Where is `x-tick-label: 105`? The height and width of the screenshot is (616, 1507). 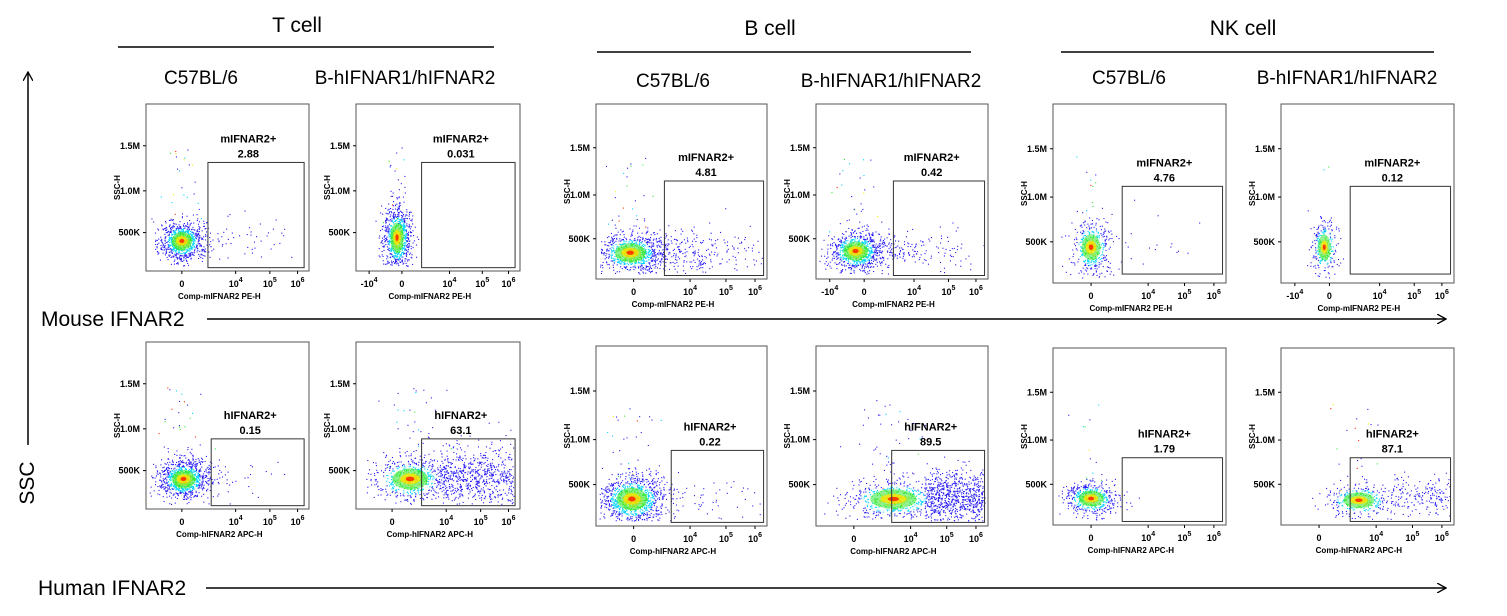
x-tick-label: 105 is located at coordinates (270, 283).